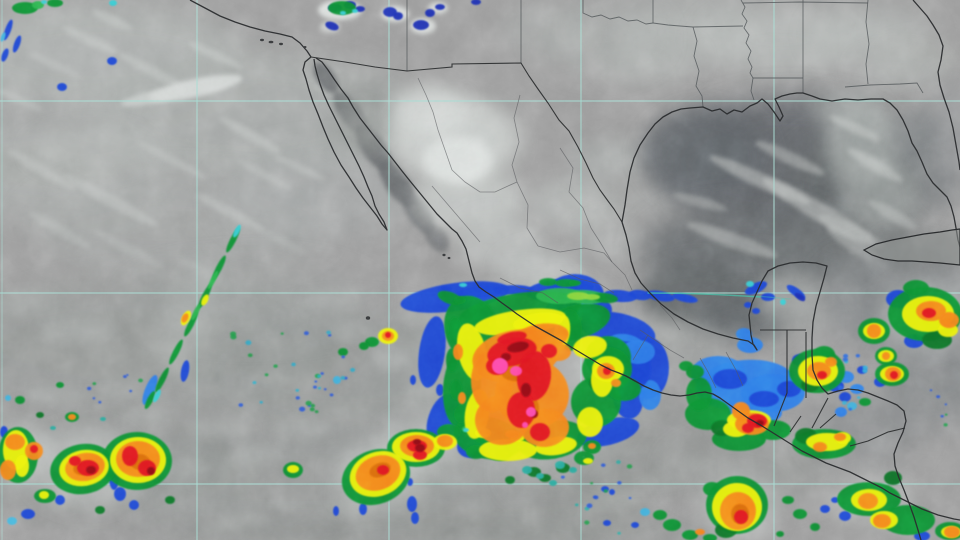 Image resolution: width=960 pixels, height=540 pixels. What do you see at coordinates (345, 143) in the screenshot?
I see `baja-california-coast` at bounding box center [345, 143].